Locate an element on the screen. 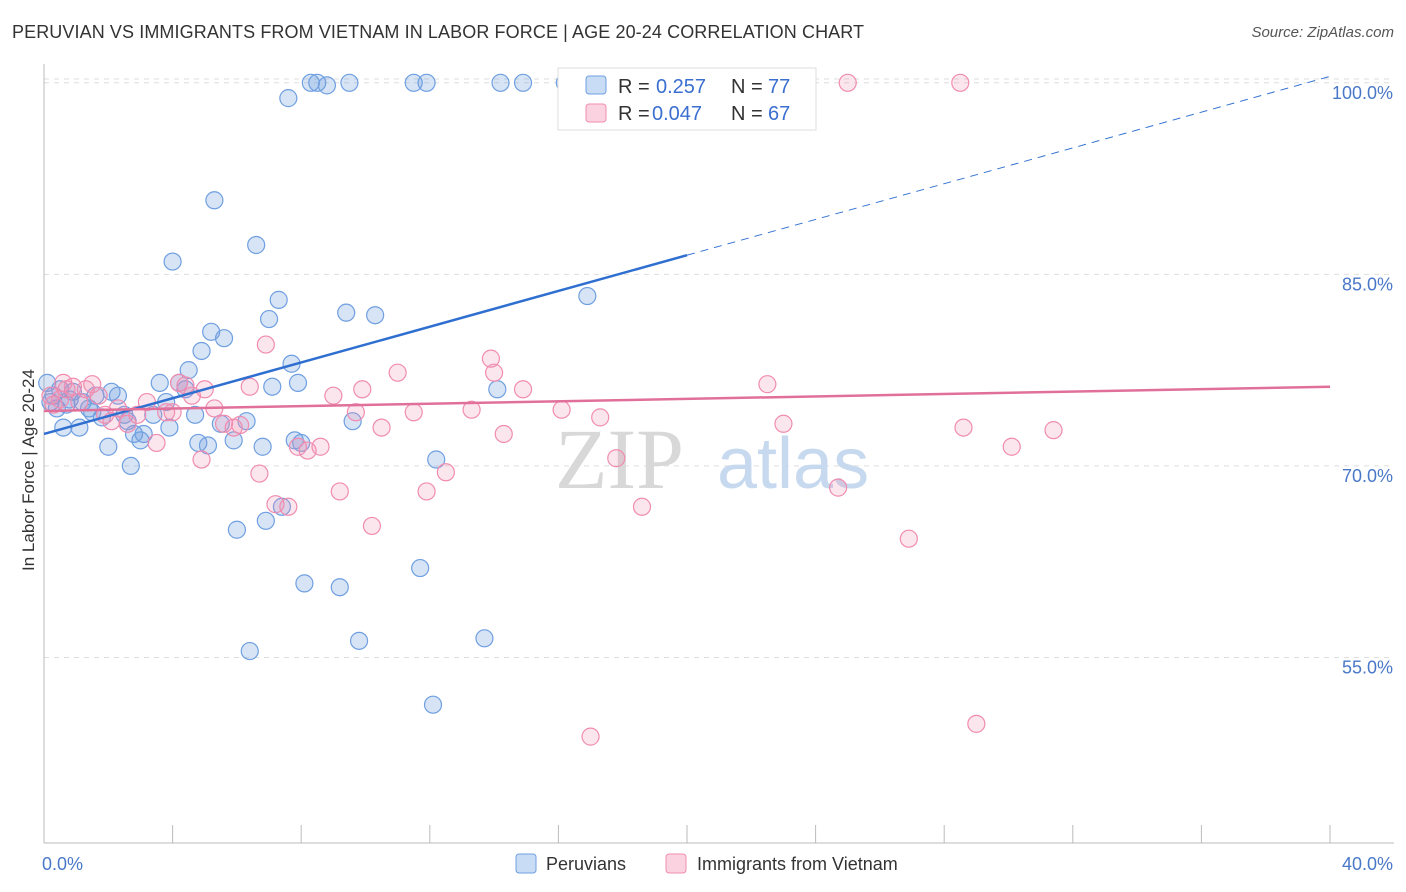 The height and width of the screenshot is (892, 1406). y-axis-title: In Labor Force | Age 20-24 is located at coordinates (28, 470).